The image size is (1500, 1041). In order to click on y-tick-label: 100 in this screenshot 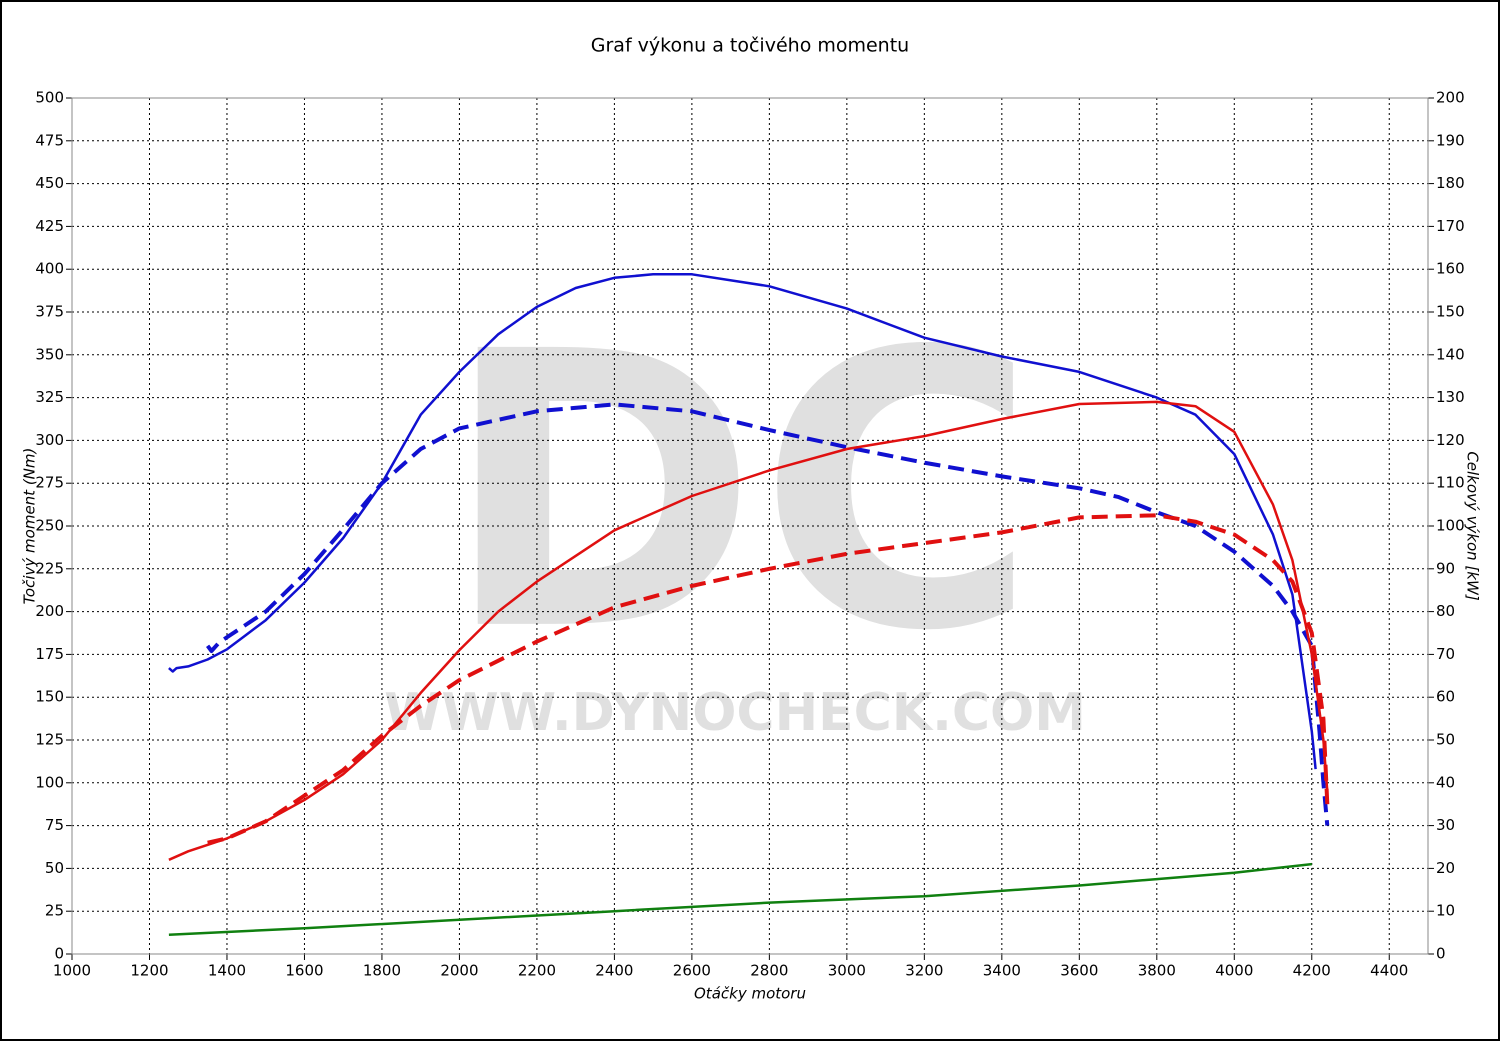, I will do `click(49, 782)`.